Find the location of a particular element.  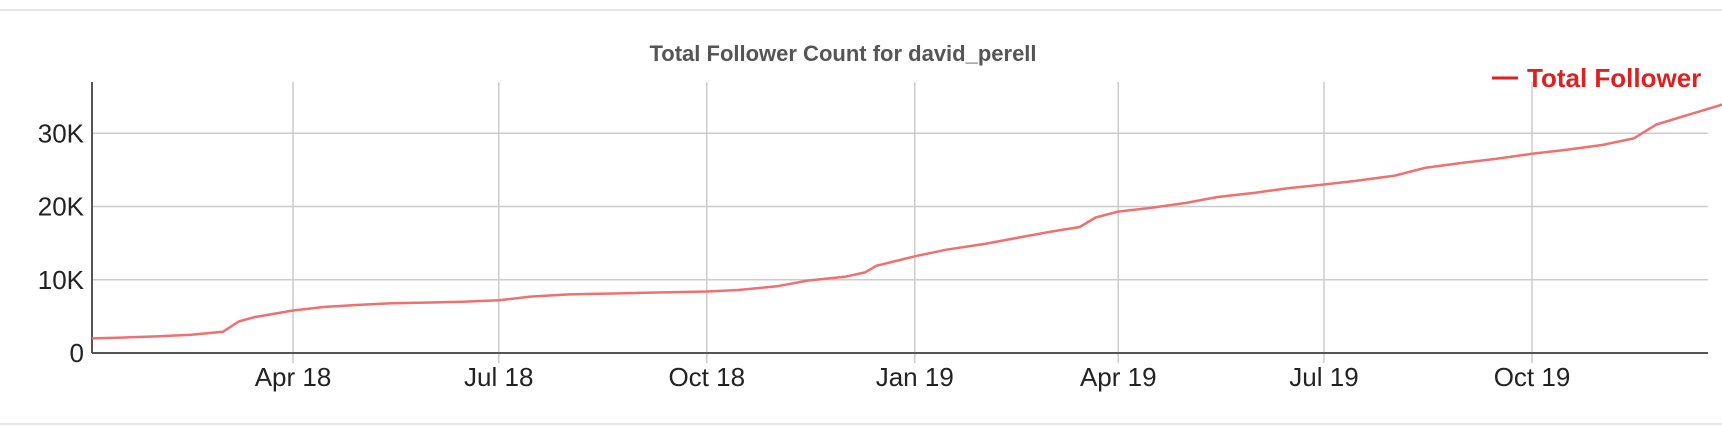

legend: Total Follower is located at coordinates (1596, 78).